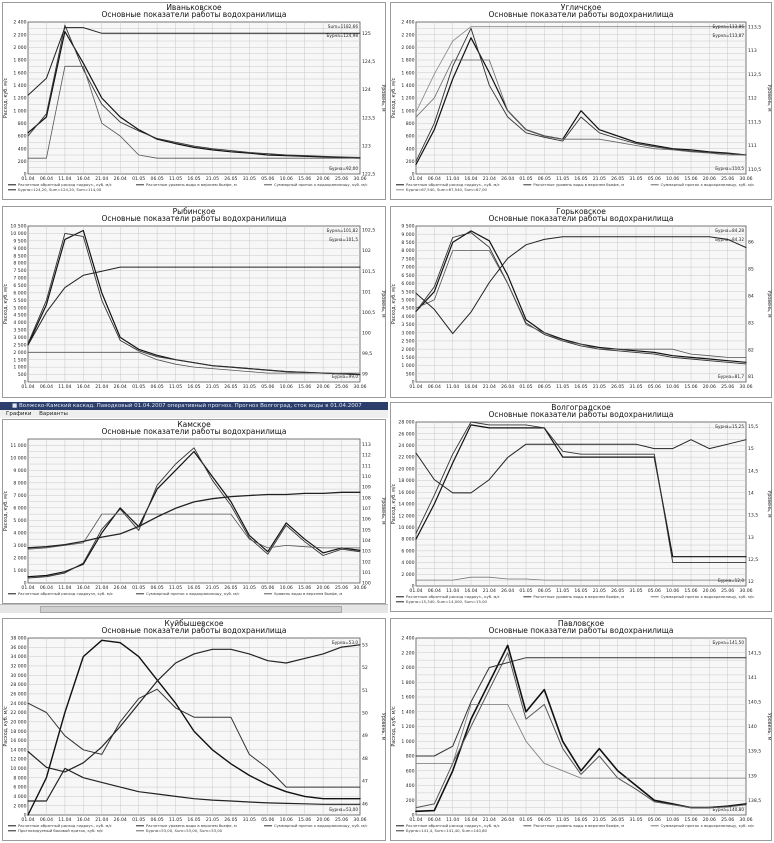 The height and width of the screenshot is (843, 774). What do you see at coordinates (22, 375) in the screenshot?
I see `y-tick-label: 500` at bounding box center [22, 375].